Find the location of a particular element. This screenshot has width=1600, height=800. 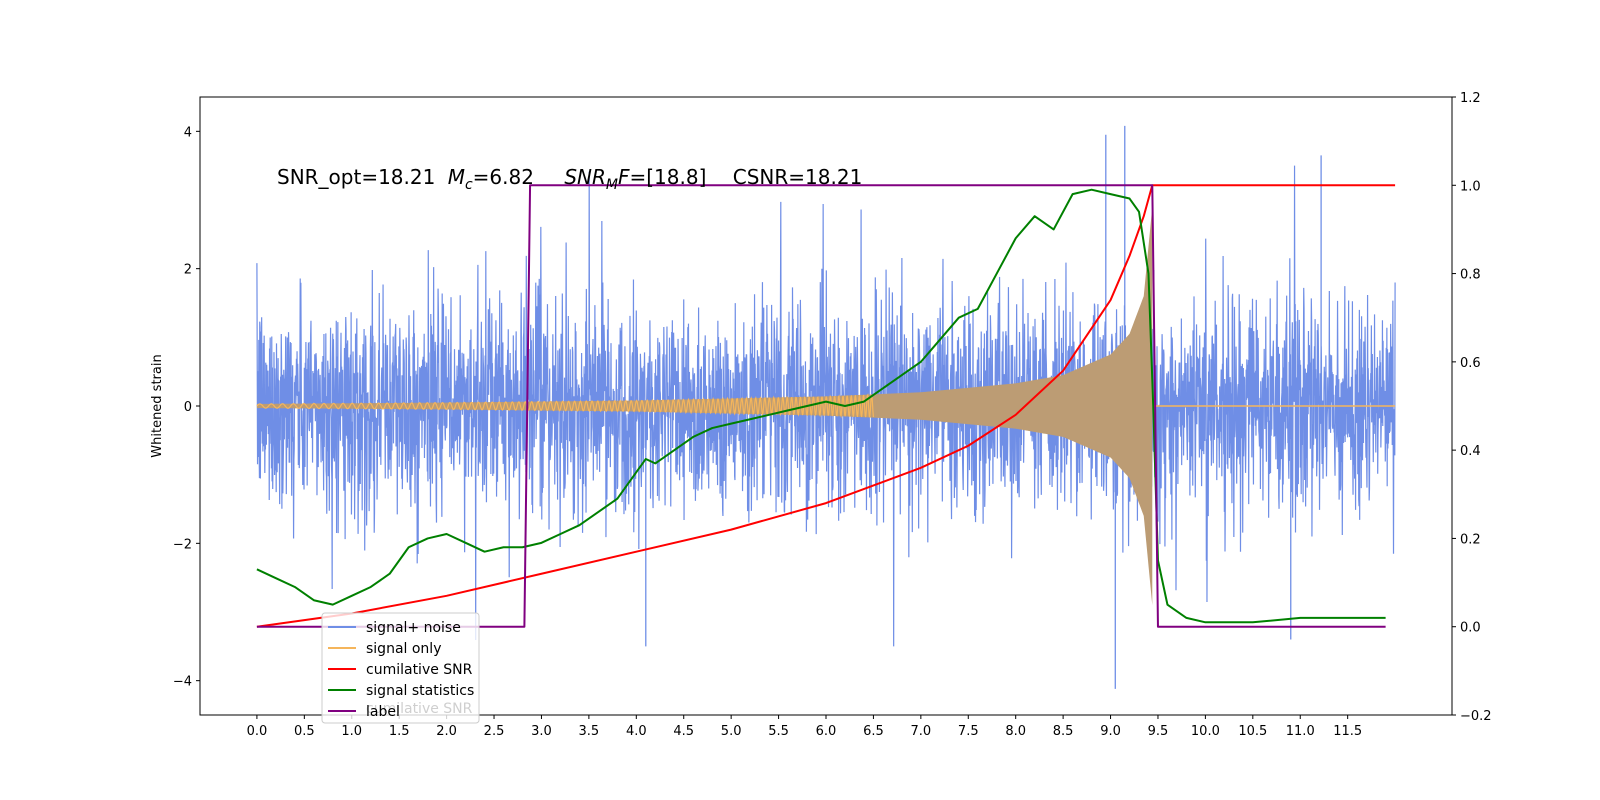

legend-ghost-text: cumilative SNR is located at coordinates (419, 709).